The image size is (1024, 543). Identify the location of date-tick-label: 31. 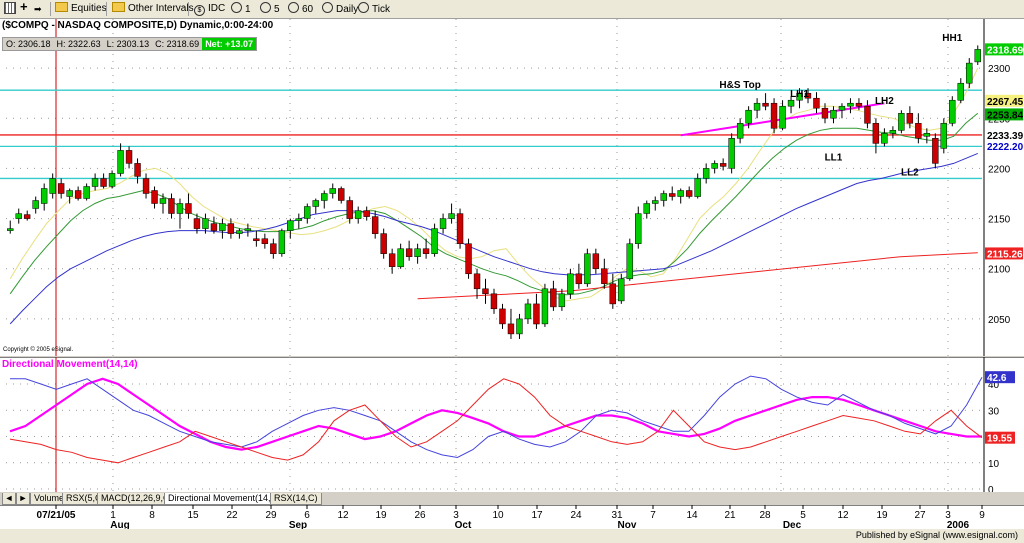
(617, 515).